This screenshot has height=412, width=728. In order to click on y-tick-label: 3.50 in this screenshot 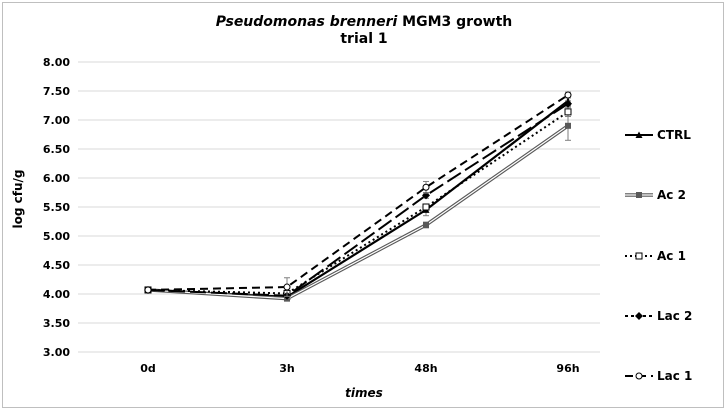, I will do `click(56, 323)`.